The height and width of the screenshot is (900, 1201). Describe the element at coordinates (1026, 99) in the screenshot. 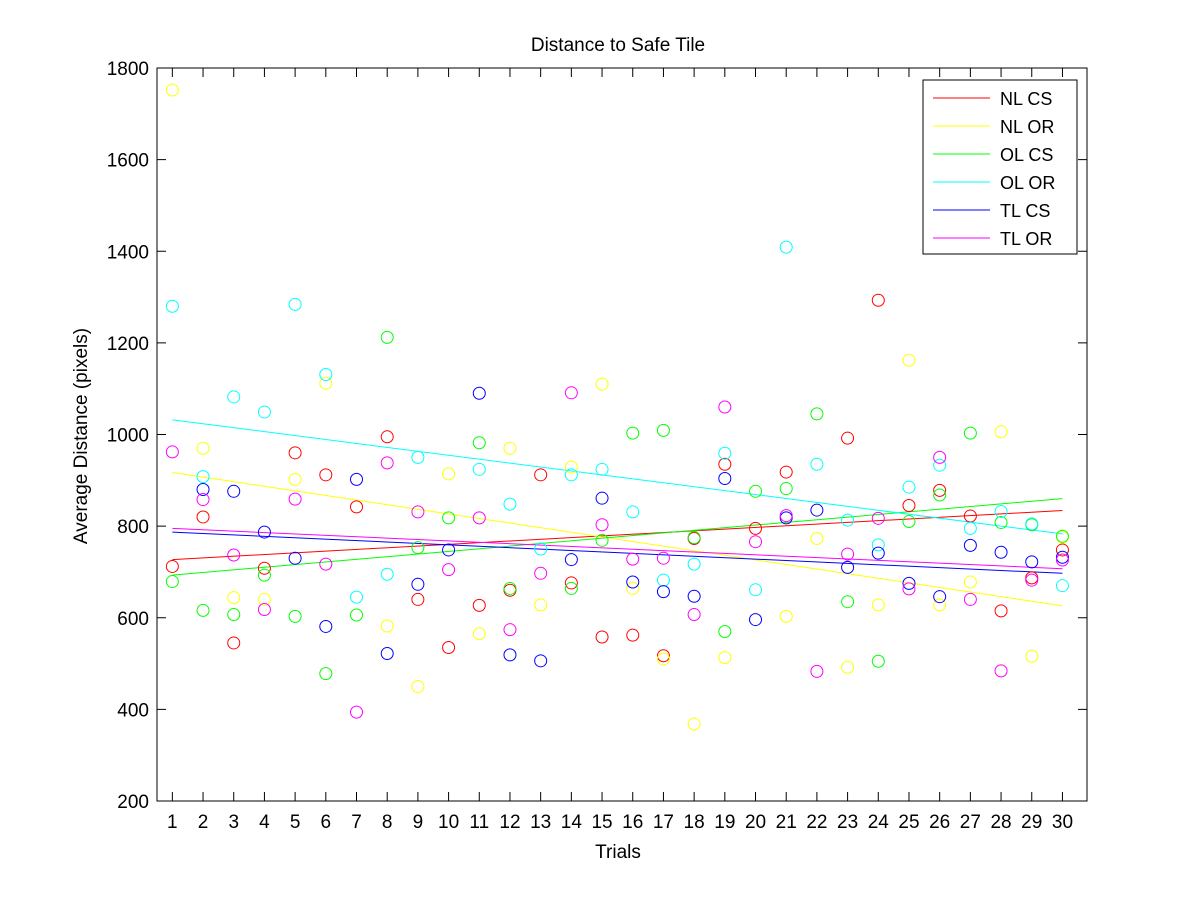

I see `legend-label-nl-cs: NL CS` at that location.